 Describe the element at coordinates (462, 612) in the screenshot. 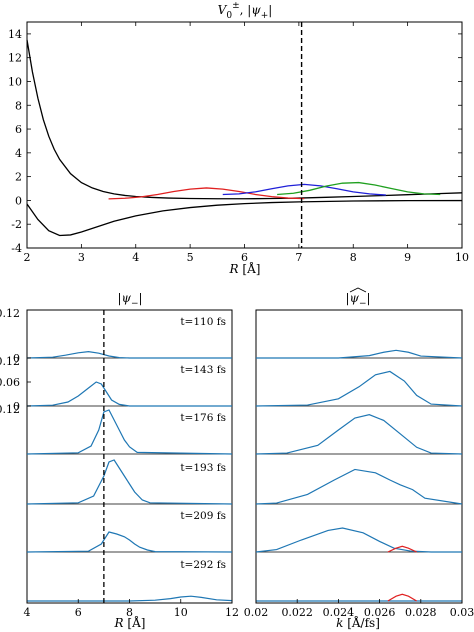

I see `right-x-tick-label: 0.03` at that location.